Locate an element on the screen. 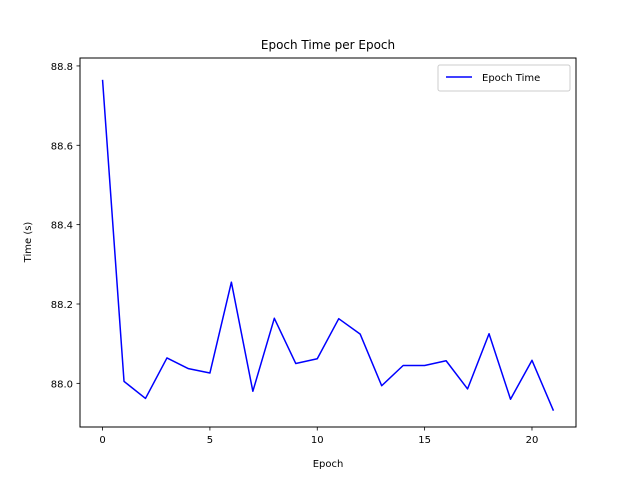 Image resolution: width=640 pixels, height=480 pixels. x-tick-label: 20 is located at coordinates (532, 440).